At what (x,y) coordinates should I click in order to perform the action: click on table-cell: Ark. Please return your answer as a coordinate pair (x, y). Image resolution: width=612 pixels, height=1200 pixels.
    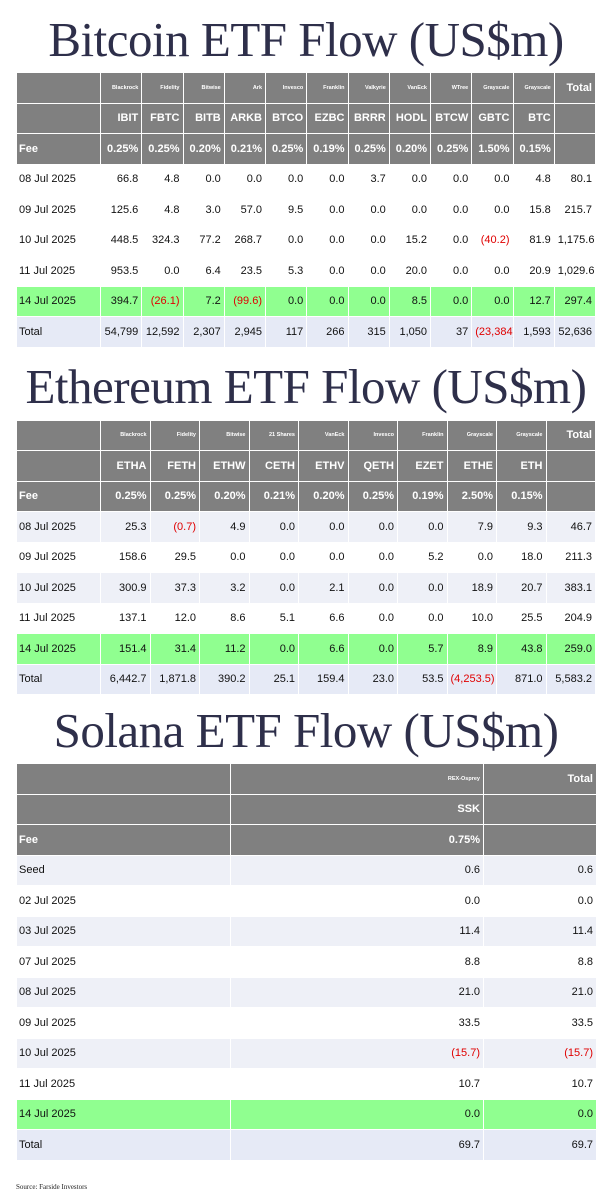
    Looking at the image, I should click on (245, 88).